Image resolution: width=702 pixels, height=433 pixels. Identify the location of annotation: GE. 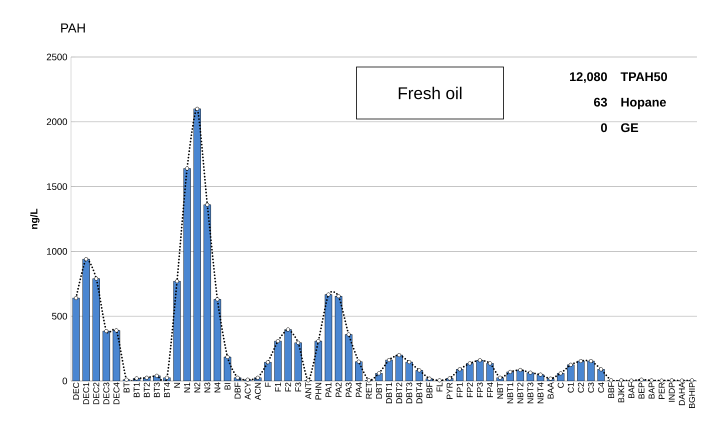
(629, 127).